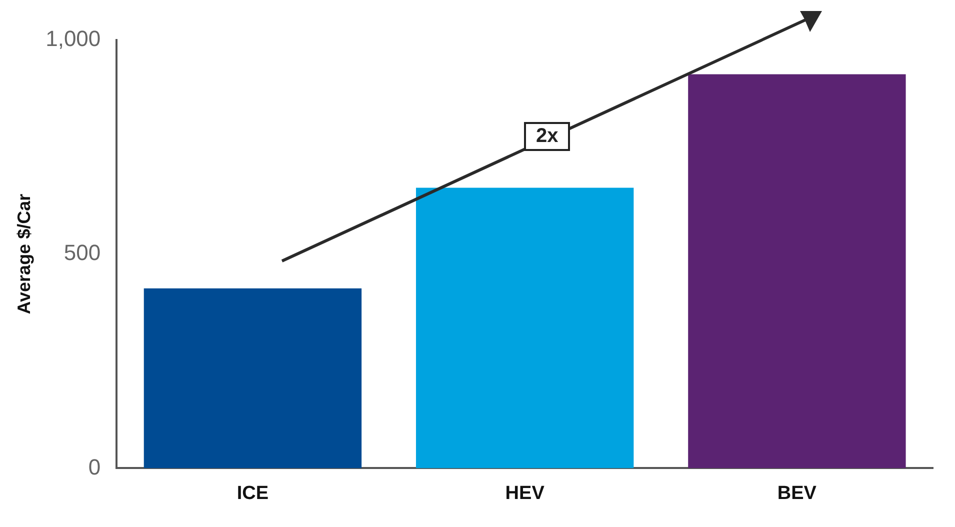 Image resolution: width=955 pixels, height=527 pixels. What do you see at coordinates (525, 493) in the screenshot?
I see `x-tick-label: HEV` at bounding box center [525, 493].